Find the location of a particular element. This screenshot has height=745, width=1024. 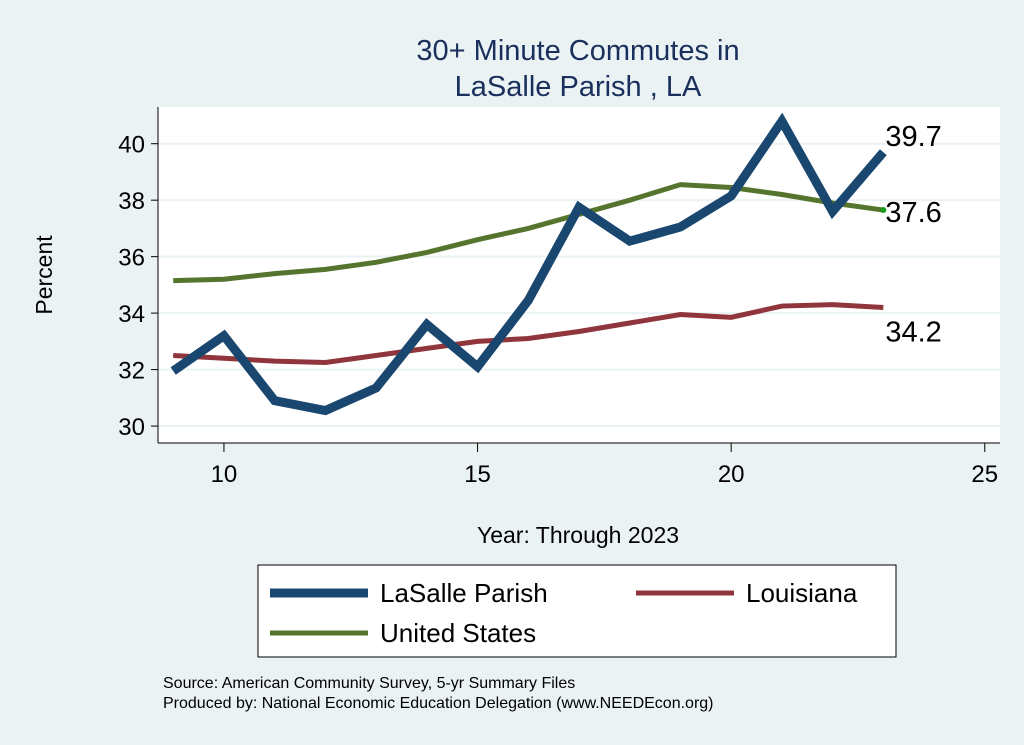

x-tick-label: 15 is located at coordinates (477, 474).